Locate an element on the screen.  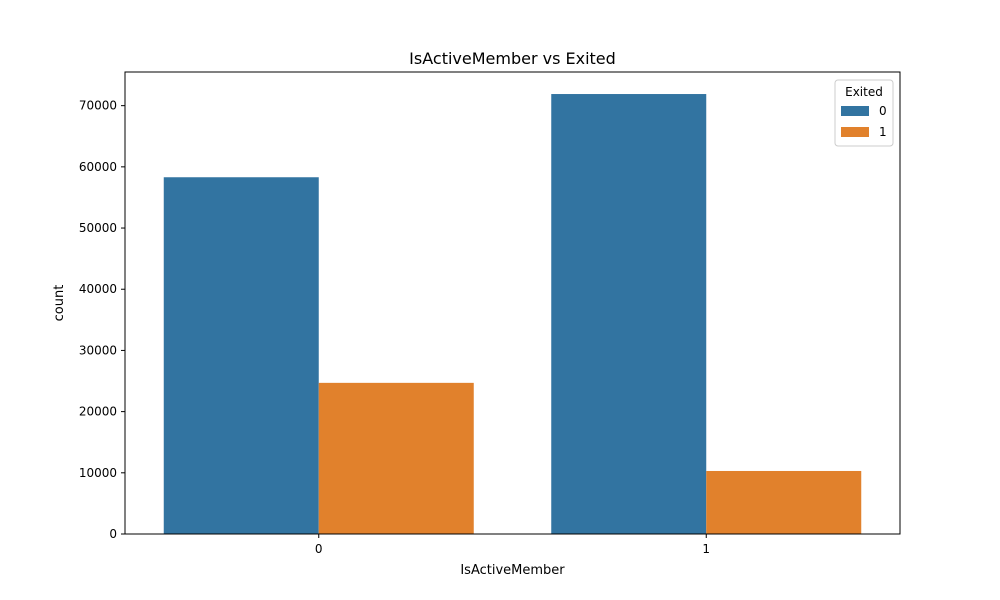
y-axis-ticks: 0 10000 20000 30000 40000 50000 60000 70000 is located at coordinates (102, 320).